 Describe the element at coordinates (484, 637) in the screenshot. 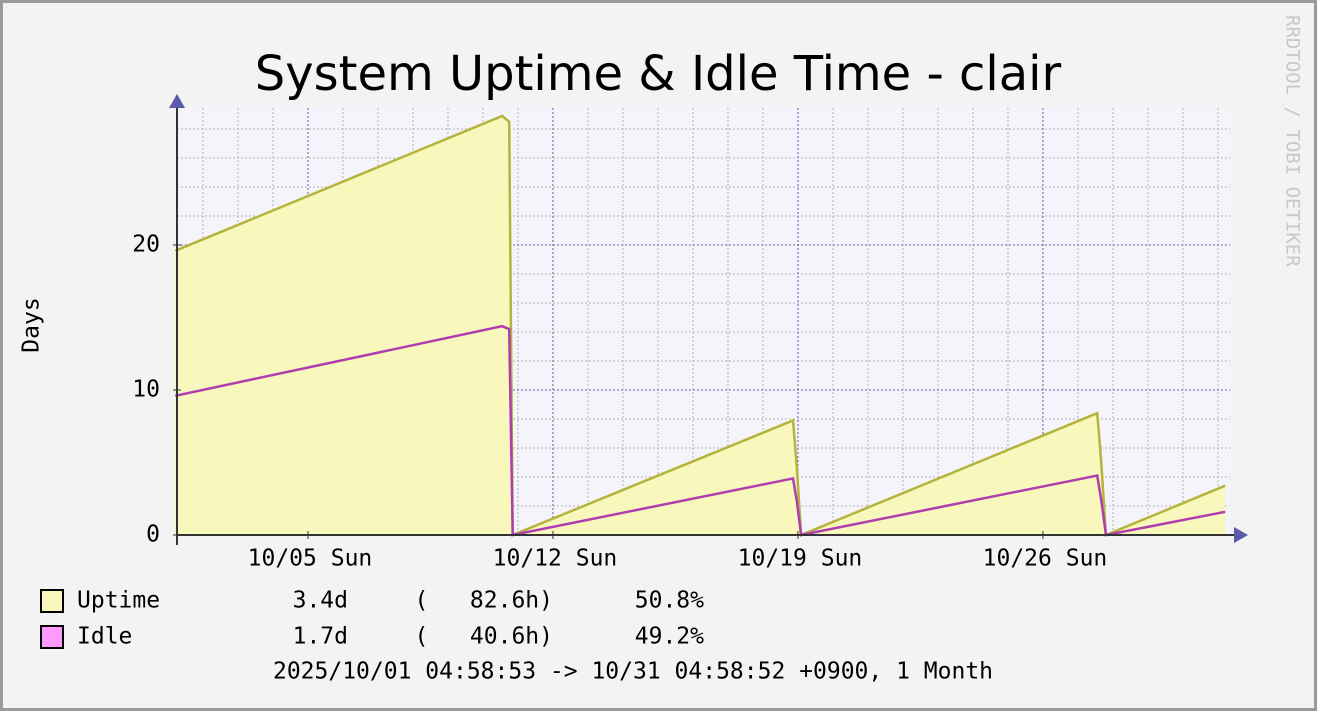

I see `legend-stat: ( 40.6h)` at that location.